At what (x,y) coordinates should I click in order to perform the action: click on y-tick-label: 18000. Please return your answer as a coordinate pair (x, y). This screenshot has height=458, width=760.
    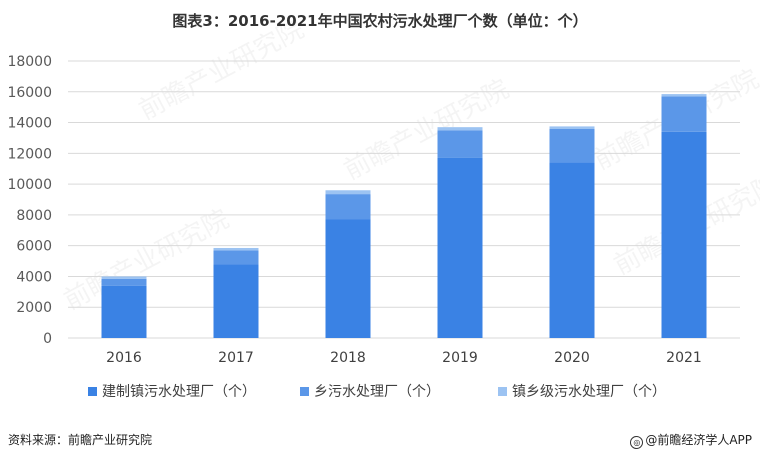
    Looking at the image, I should click on (29, 62).